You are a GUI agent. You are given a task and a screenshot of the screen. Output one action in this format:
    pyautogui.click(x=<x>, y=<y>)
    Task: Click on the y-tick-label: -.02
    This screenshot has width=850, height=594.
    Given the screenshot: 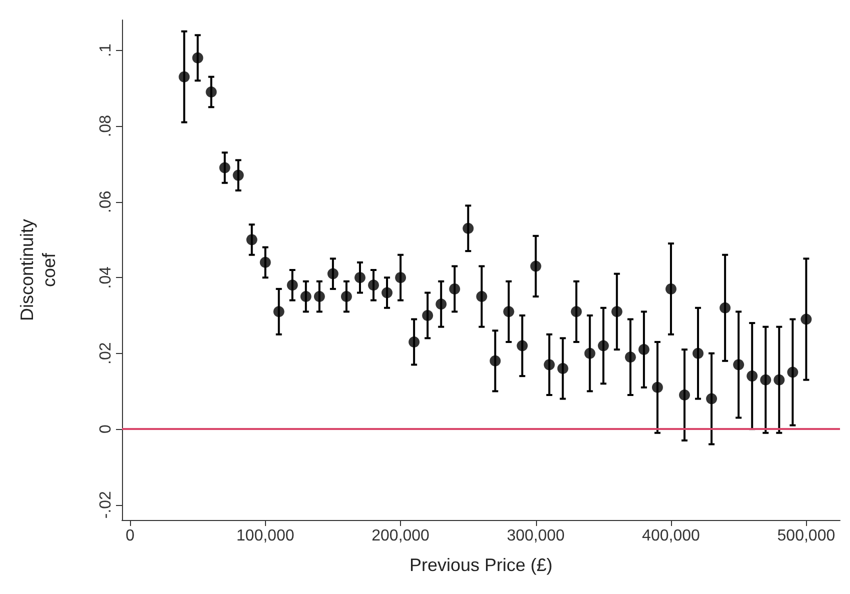 What is the action you would take?
    pyautogui.click(x=106, y=504)
    